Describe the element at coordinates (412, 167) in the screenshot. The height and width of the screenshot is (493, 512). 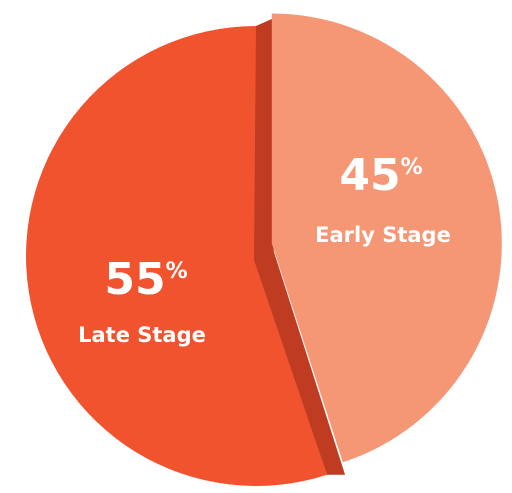
I see `data-label-early-stage-unit: %` at that location.